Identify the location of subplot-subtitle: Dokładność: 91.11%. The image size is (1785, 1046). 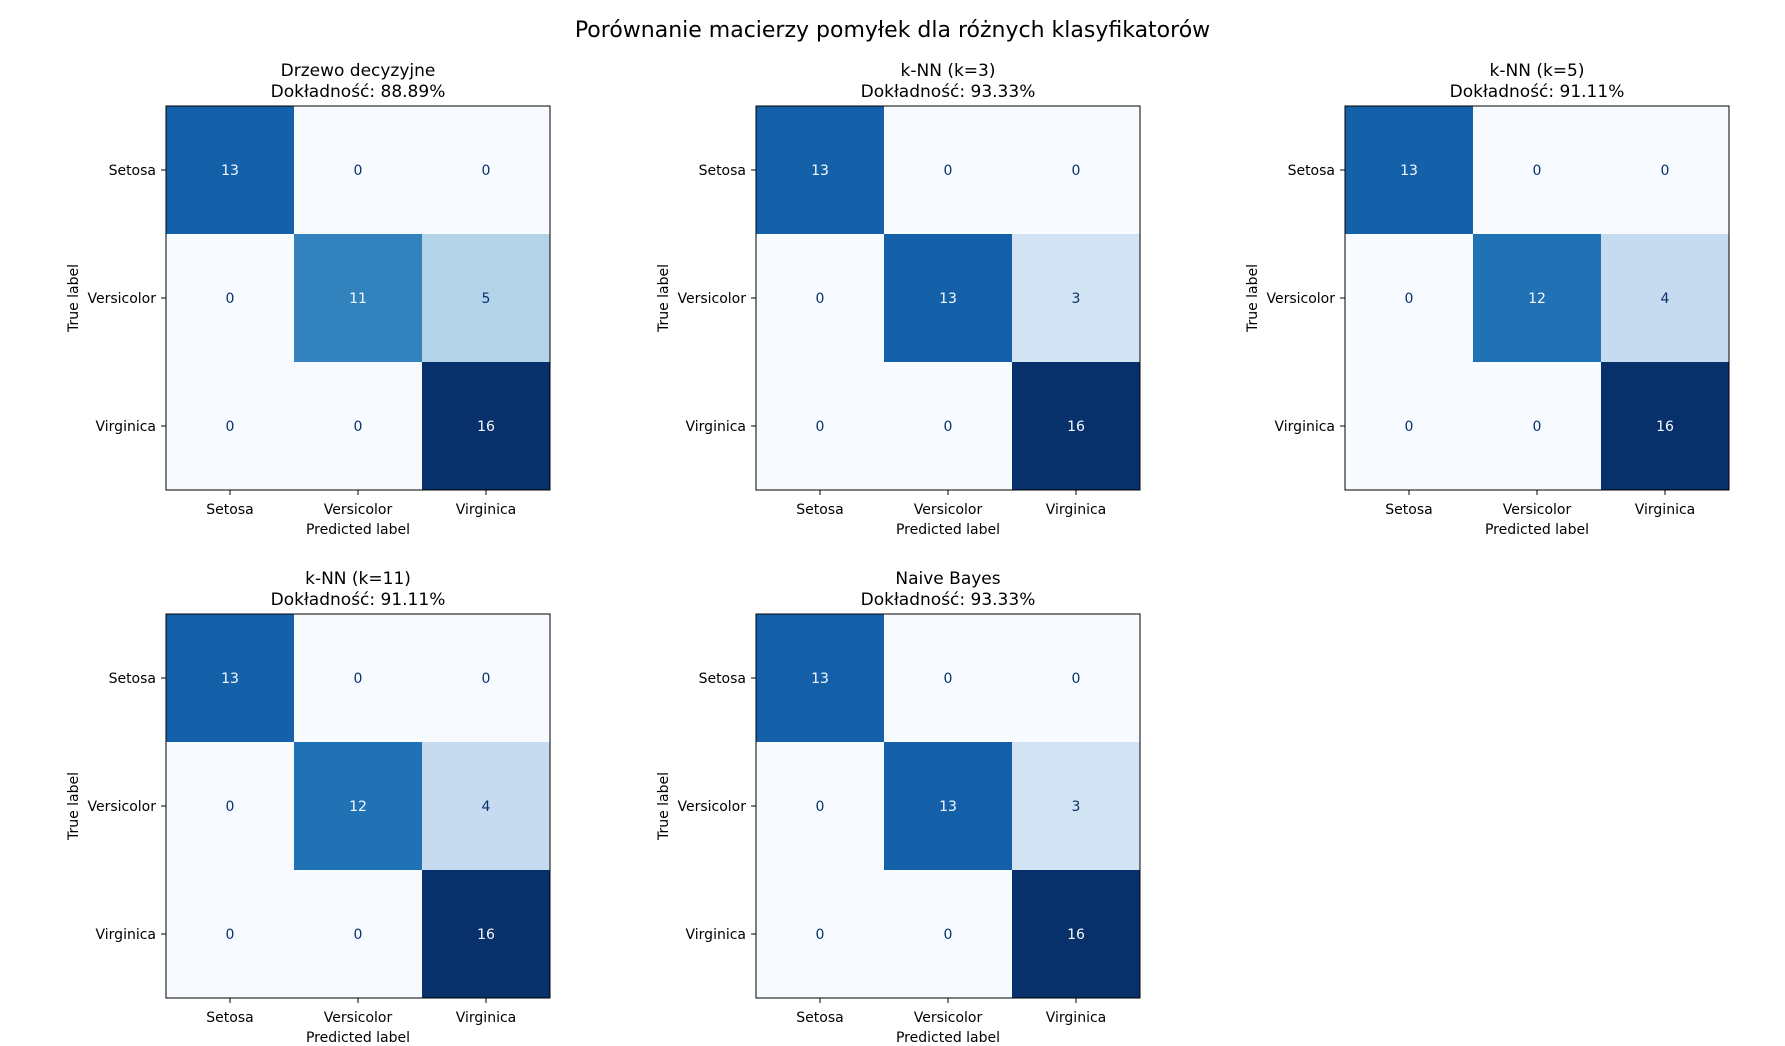
(1537, 92).